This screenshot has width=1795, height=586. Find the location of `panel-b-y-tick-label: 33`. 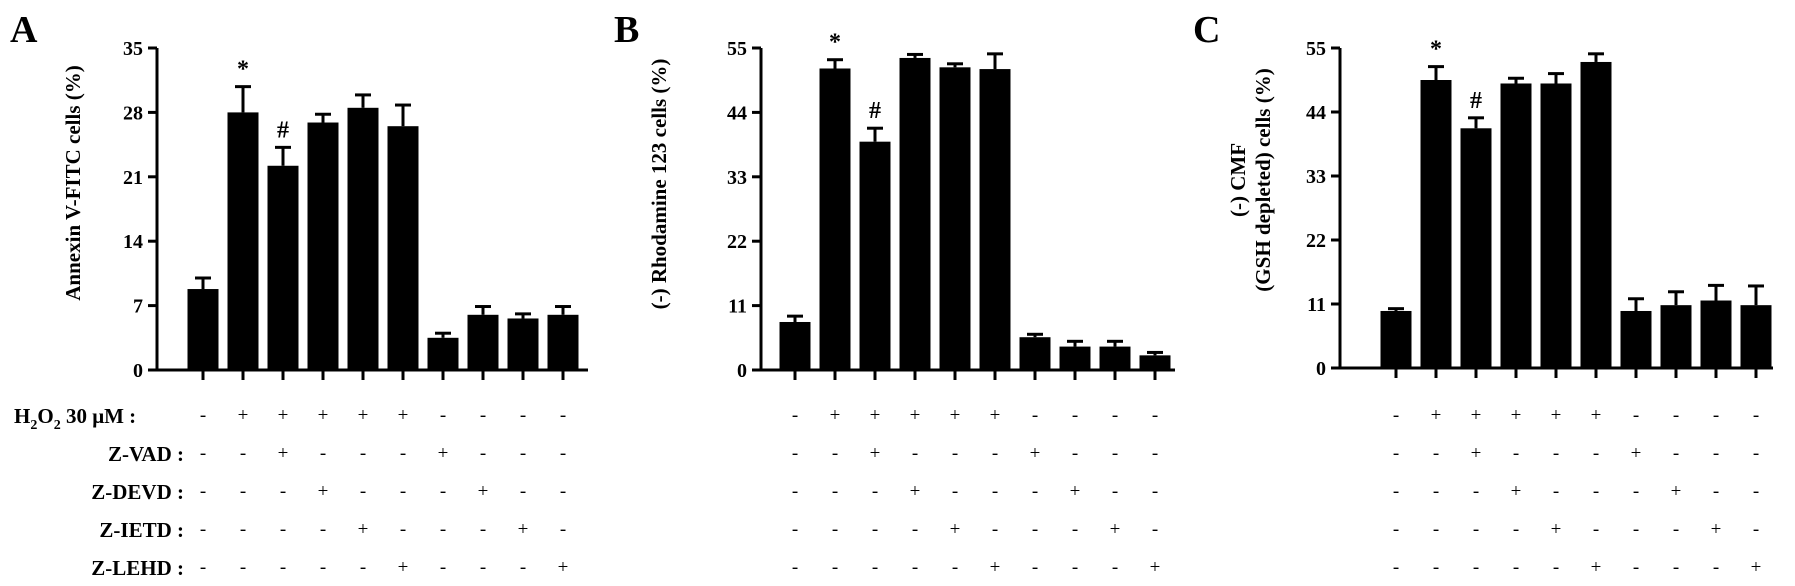

panel-b-y-tick-label: 33 is located at coordinates (737, 178).